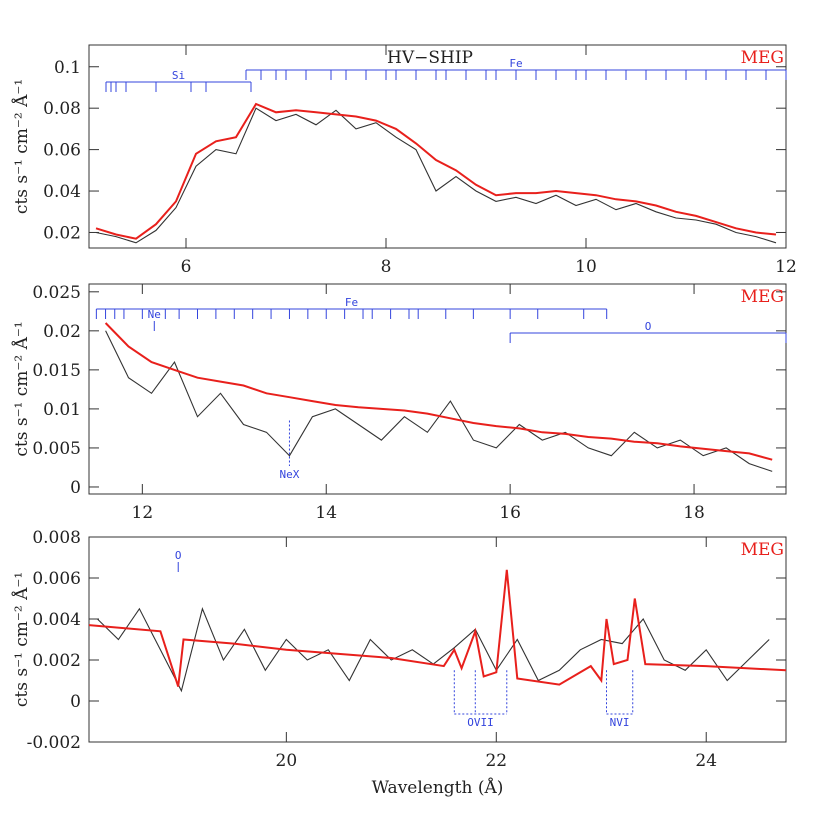 The height and width of the screenshot is (830, 830). Describe the element at coordinates (706, 761) in the screenshot. I see `x-tick-label: 24` at that location.